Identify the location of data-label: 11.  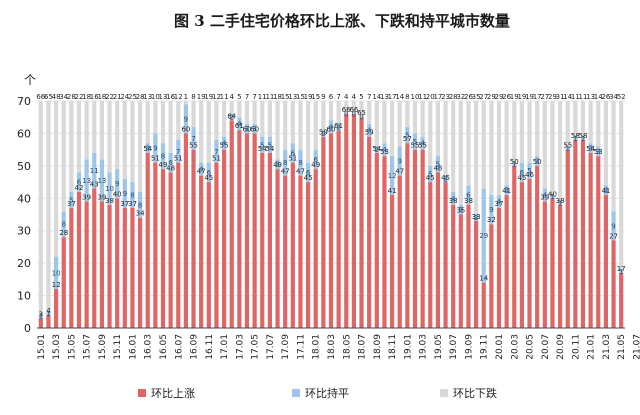
(262, 97).